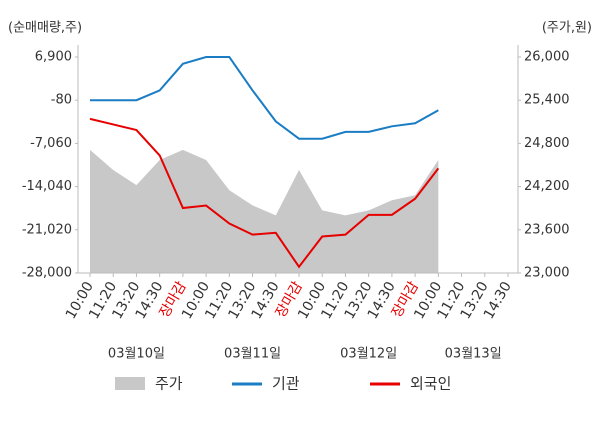  What do you see at coordinates (473, 354) in the screenshot?
I see `date-label: 03월13일` at bounding box center [473, 354].